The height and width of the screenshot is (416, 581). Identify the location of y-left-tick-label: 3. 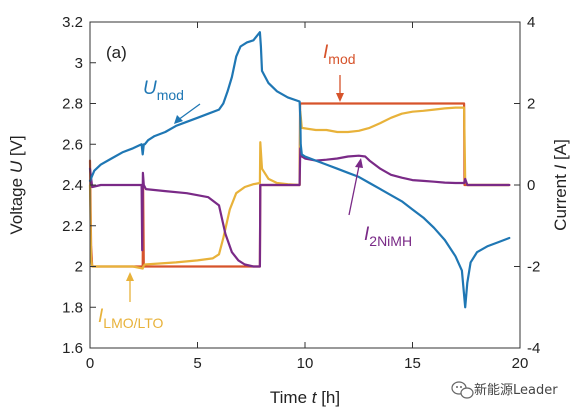
(79, 63).